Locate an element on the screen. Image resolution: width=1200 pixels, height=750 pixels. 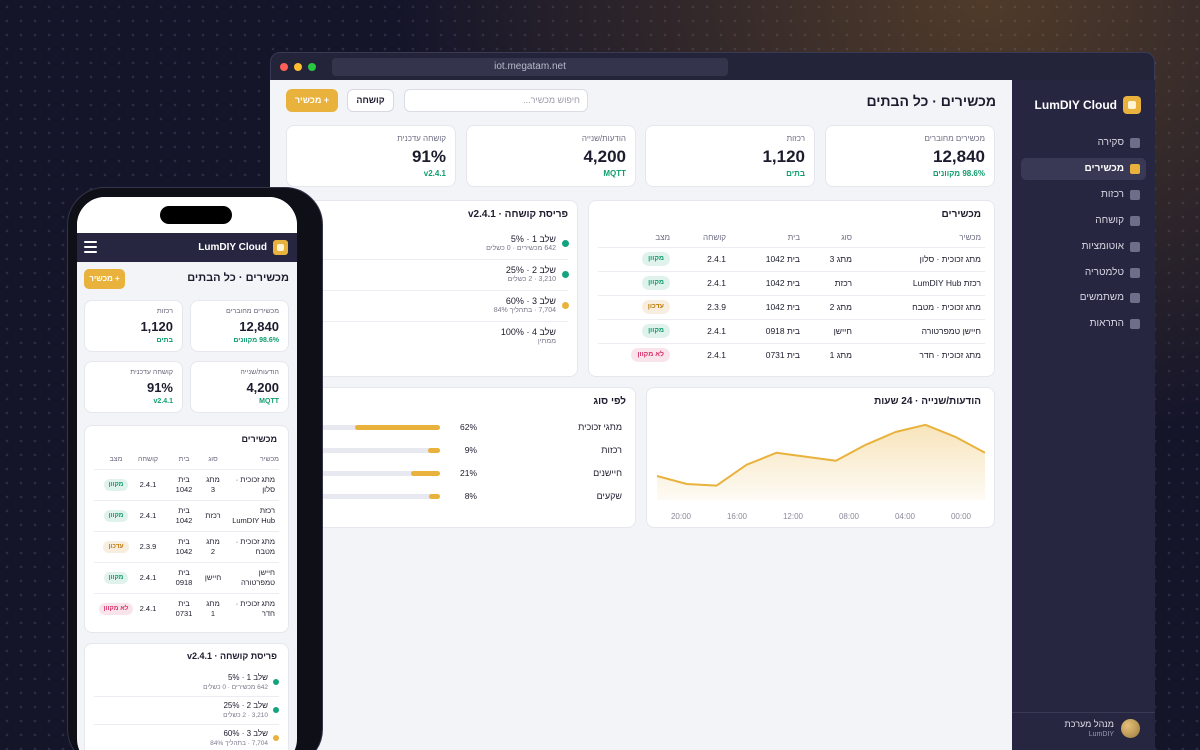
phone-add-button-label: + מכשיר is located at coordinates (104, 278).